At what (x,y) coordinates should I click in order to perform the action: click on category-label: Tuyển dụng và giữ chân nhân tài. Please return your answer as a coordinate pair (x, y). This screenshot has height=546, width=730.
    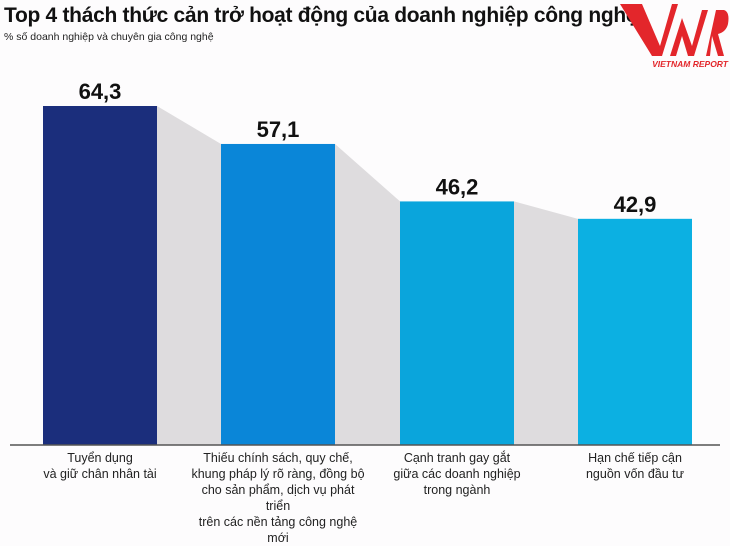
    Looking at the image, I should click on (100, 466).